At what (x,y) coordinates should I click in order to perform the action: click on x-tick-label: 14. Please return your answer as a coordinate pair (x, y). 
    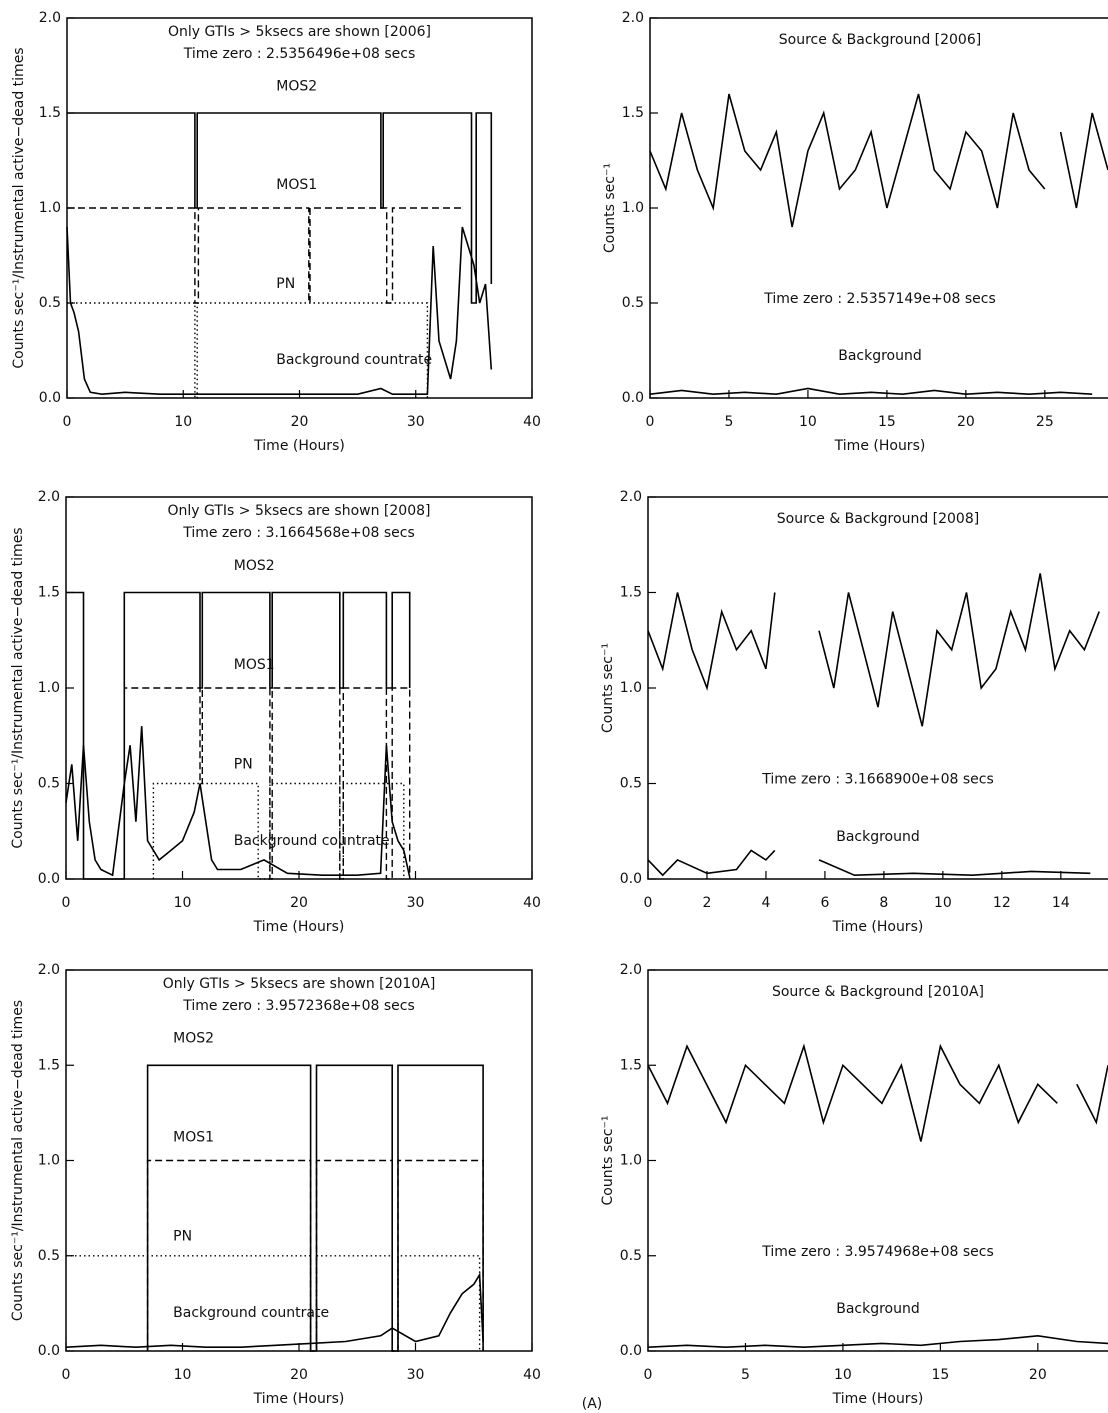
    Looking at the image, I should click on (1061, 903).